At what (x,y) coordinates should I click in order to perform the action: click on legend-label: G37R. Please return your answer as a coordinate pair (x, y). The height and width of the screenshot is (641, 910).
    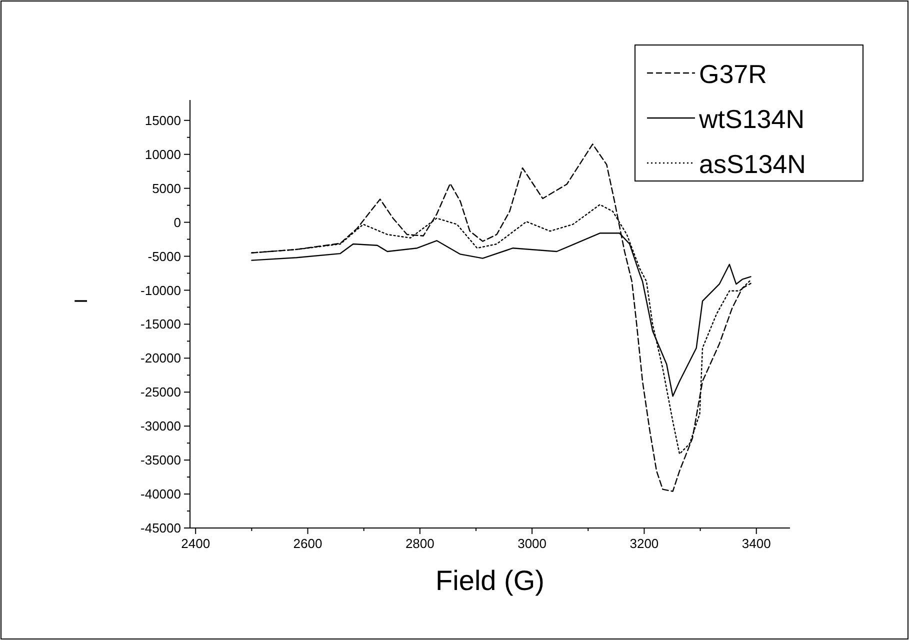
    Looking at the image, I should click on (733, 74).